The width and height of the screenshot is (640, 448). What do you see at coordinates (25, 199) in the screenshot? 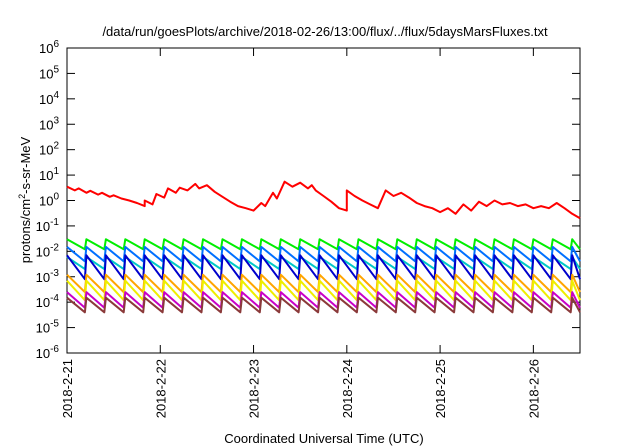
I see `y-axis-label: protons/cm2-s-sr-MeV` at bounding box center [25, 199].